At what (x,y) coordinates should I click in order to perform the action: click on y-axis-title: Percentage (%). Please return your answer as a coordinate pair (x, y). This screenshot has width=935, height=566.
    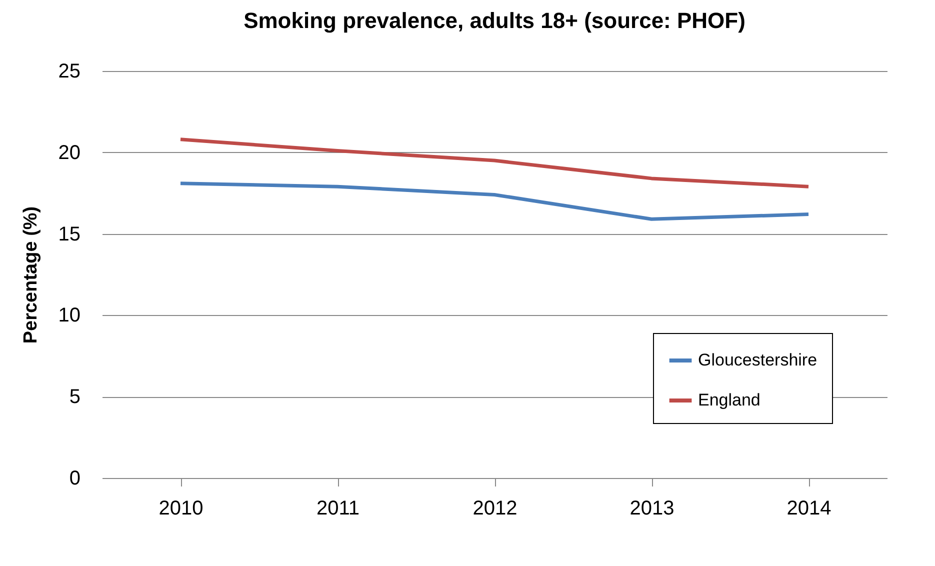
    Looking at the image, I should click on (31, 275).